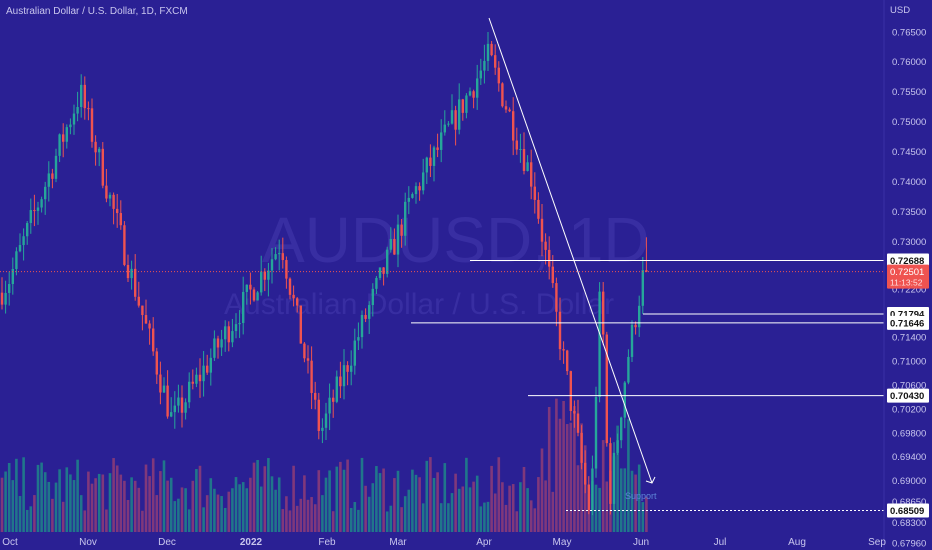 The image size is (932, 550). What do you see at coordinates (909, 481) in the screenshot?
I see `y-tick-label: 0.69000` at bounding box center [909, 481].